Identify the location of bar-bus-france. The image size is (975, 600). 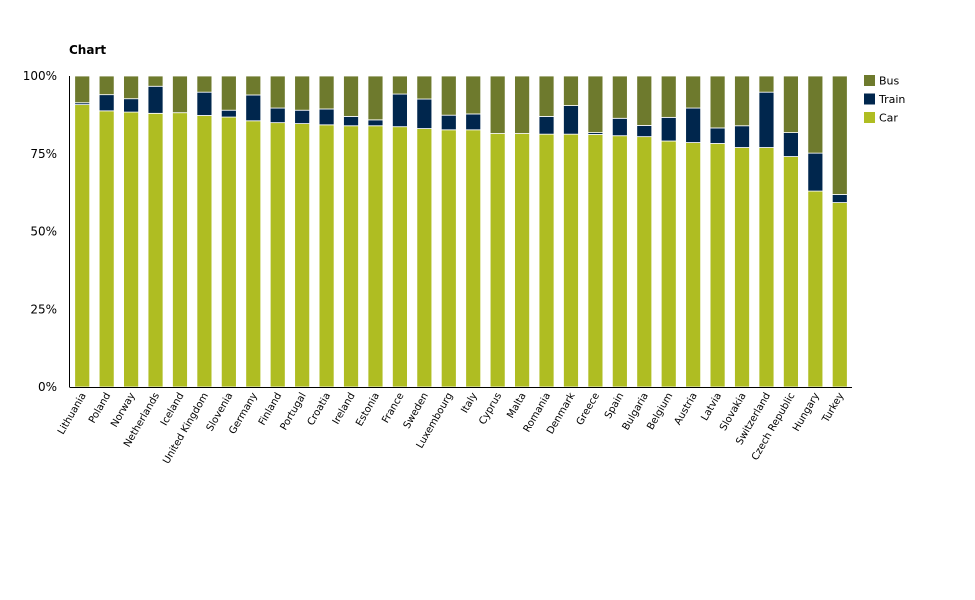
(400, 85).